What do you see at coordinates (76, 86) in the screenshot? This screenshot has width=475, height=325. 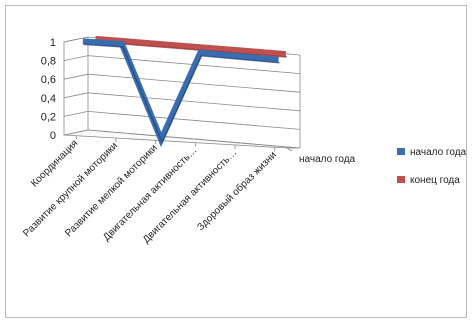 I see `chart-side-wall` at bounding box center [76, 86].